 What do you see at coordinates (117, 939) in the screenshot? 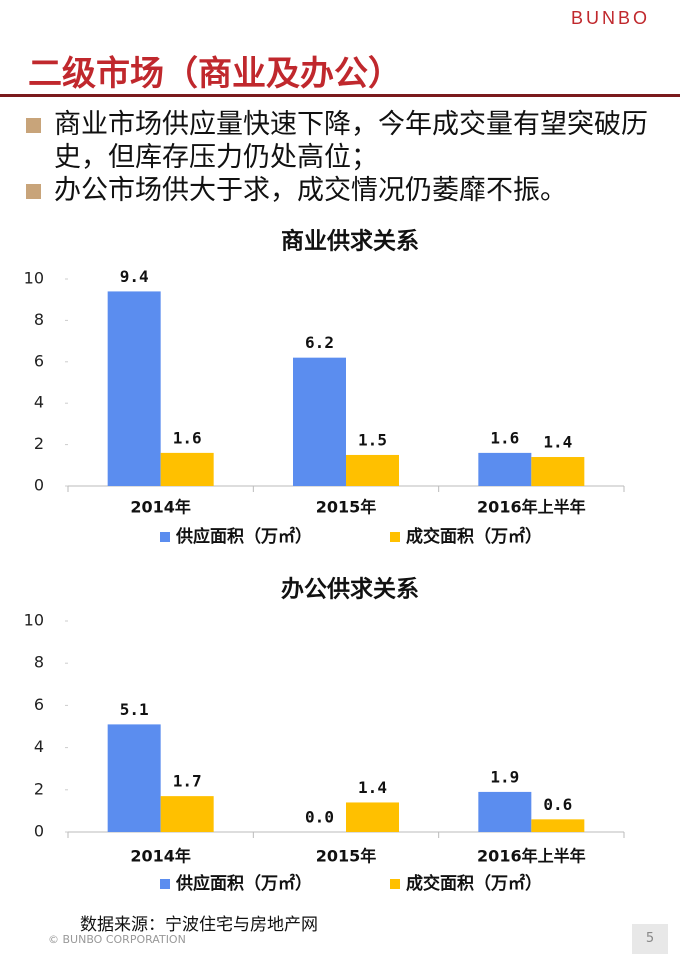
I see `copyright: © BUNBO CORPORATION` at bounding box center [117, 939].